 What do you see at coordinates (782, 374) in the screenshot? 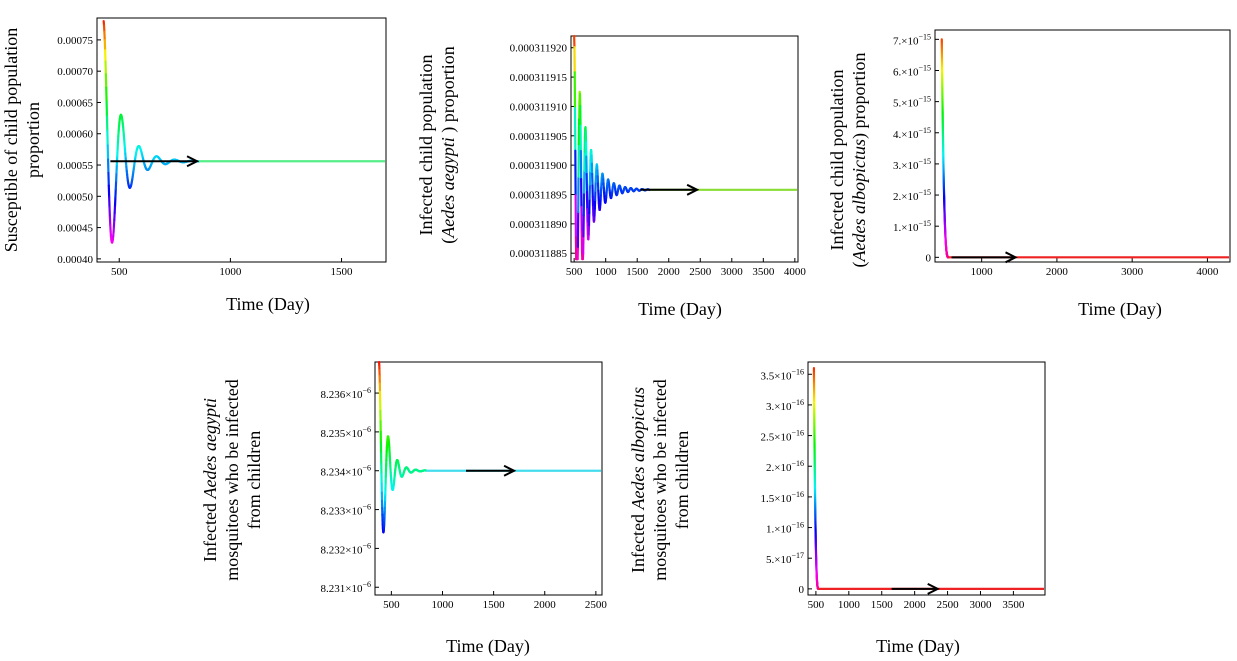
I see `y-tick-label: 3.5×10⁻¹⁶` at bounding box center [782, 374].